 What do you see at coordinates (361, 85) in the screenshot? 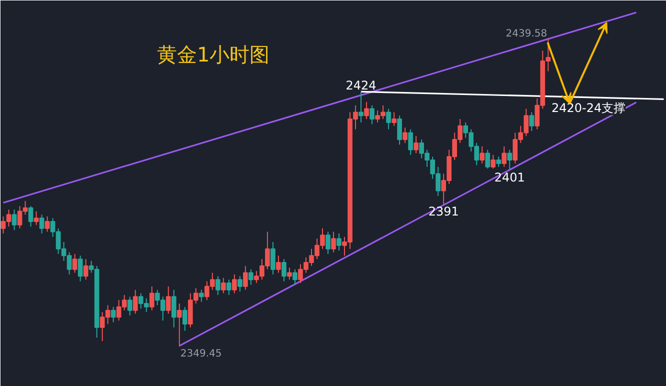
I see `annotation: 2424` at bounding box center [361, 85].